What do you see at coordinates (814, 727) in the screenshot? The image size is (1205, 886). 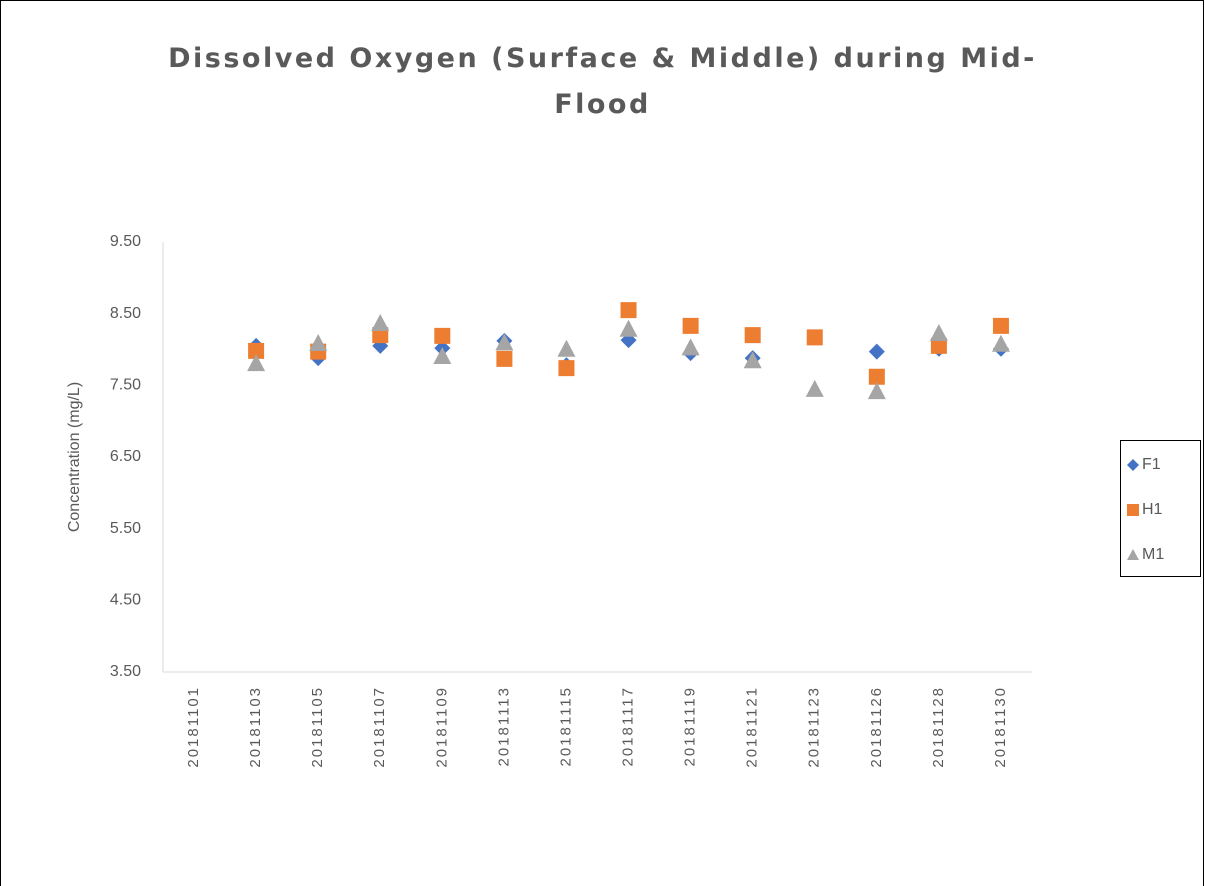 I see `x-tick-label: 20181123` at bounding box center [814, 727].